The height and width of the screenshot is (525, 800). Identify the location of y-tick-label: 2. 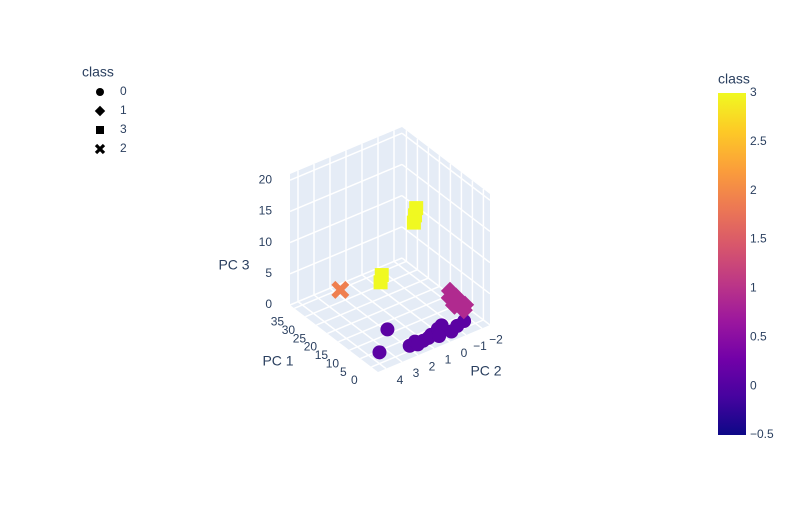
(432, 366).